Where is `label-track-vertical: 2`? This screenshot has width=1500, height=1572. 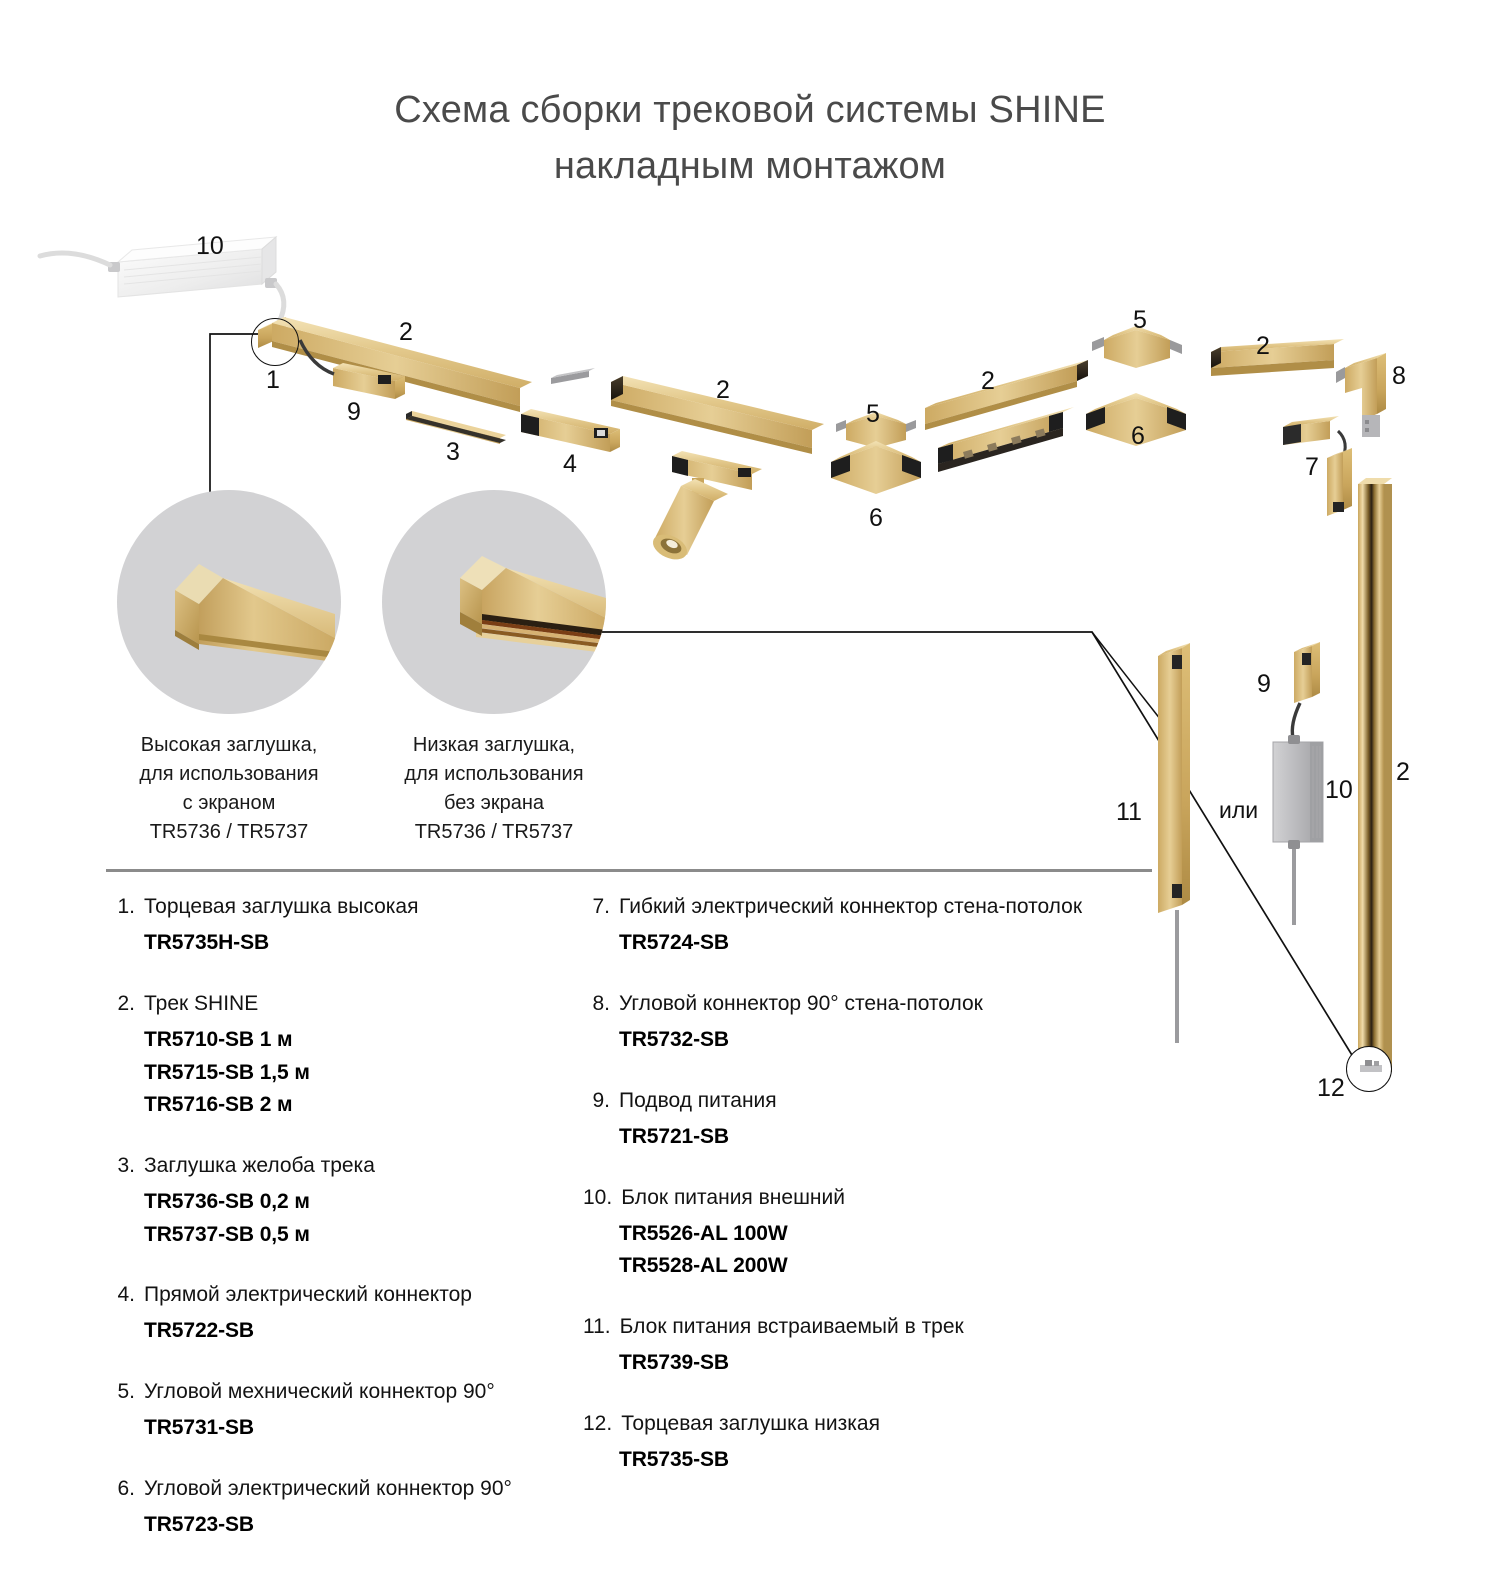
label-track-vertical: 2 is located at coordinates (1403, 772).